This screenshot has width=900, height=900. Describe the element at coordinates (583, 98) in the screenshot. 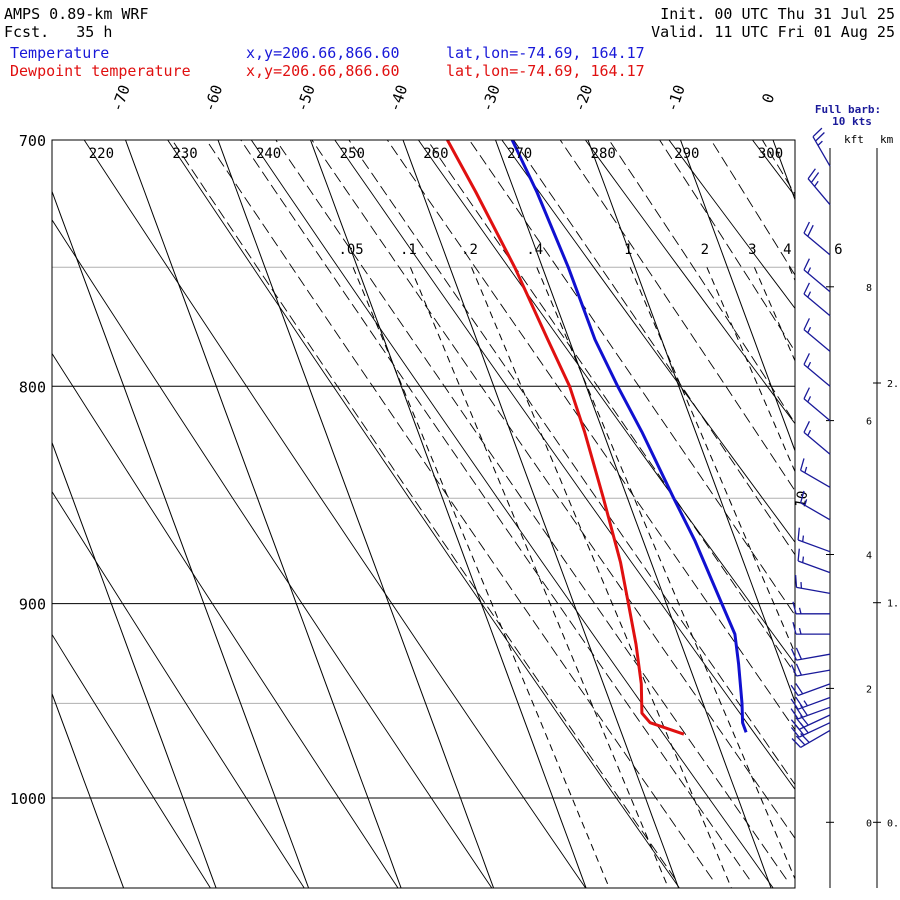

I see `isotherm-label: -20` at that location.